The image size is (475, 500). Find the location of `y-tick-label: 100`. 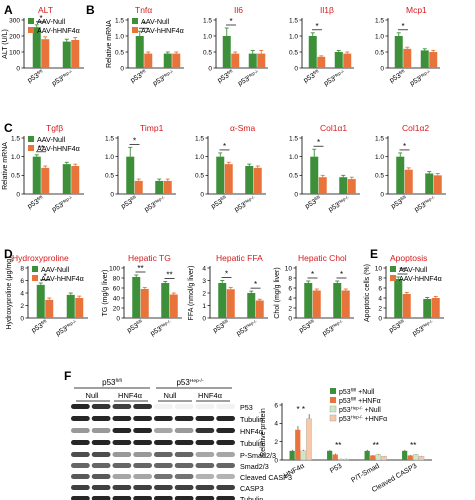

y-tick-label: 100 is located at coordinates (14, 52).